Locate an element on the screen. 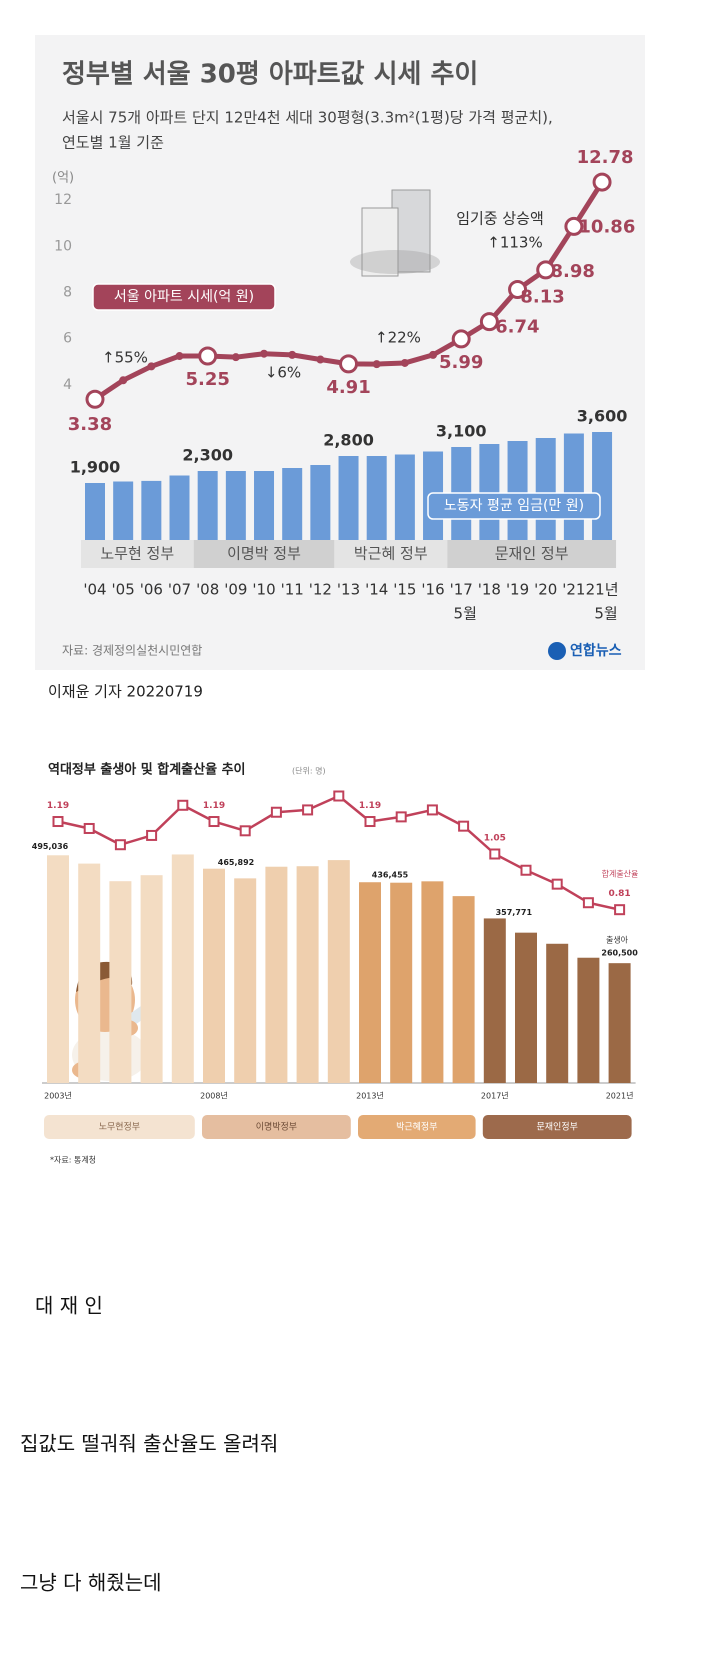 The image size is (720, 1665). data-label: 3,100 is located at coordinates (461, 431).